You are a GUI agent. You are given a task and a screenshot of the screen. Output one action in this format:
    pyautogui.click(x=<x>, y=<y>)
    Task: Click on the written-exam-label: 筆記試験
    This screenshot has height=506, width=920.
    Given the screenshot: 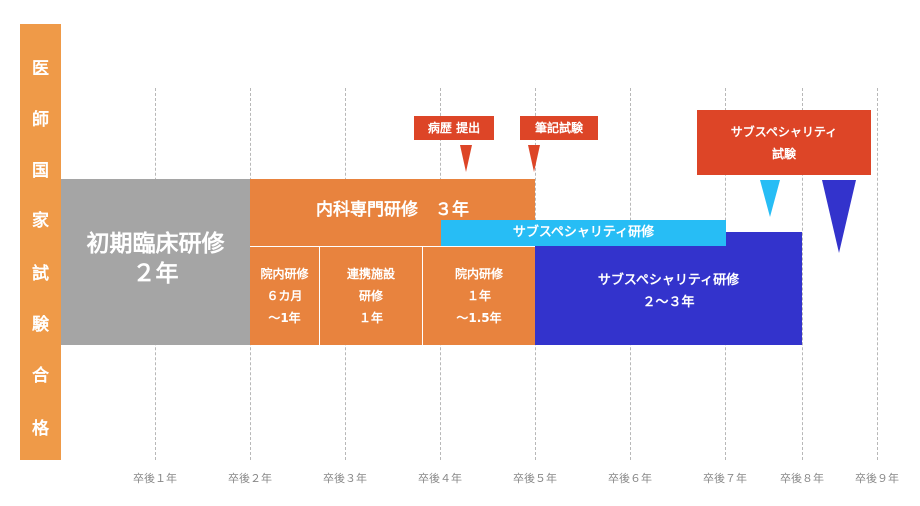 What is the action you would take?
    pyautogui.click(x=558, y=128)
    